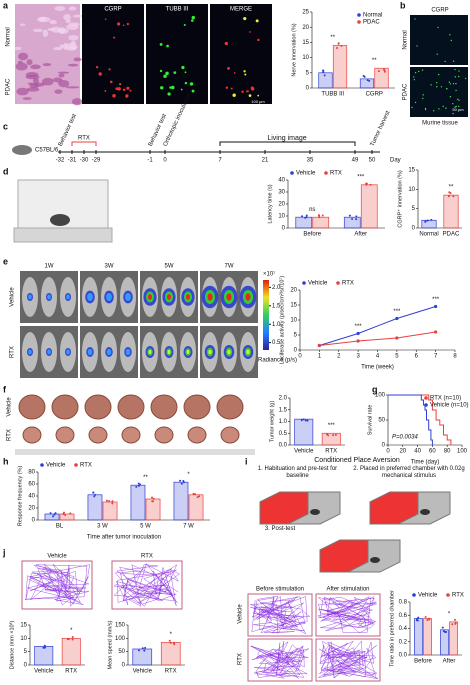  I want to click on legend-label: RTX, so click(86, 466).